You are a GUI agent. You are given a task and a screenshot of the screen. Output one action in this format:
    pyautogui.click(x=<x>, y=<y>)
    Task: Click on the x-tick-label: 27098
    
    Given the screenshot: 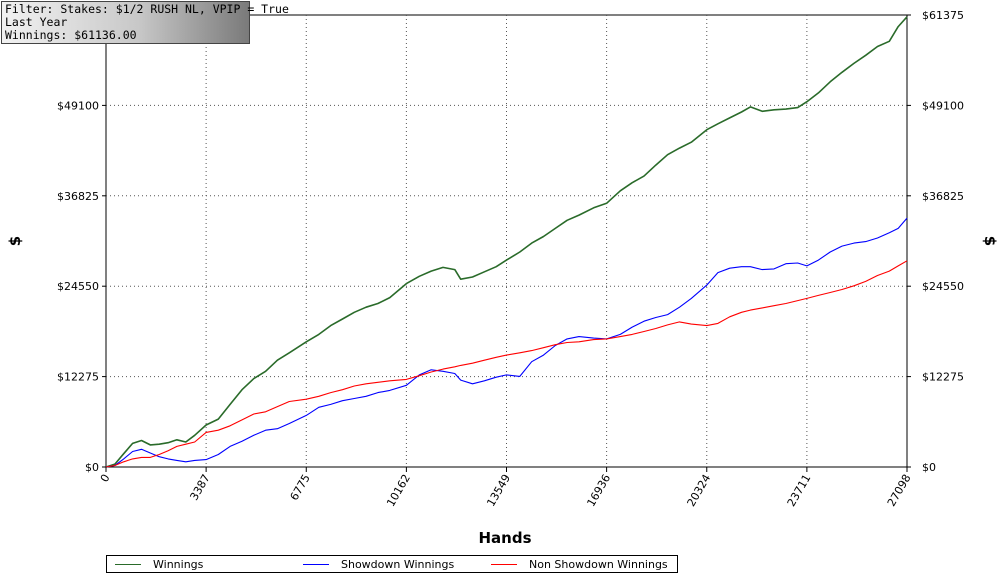 What is the action you would take?
    pyautogui.click(x=899, y=490)
    